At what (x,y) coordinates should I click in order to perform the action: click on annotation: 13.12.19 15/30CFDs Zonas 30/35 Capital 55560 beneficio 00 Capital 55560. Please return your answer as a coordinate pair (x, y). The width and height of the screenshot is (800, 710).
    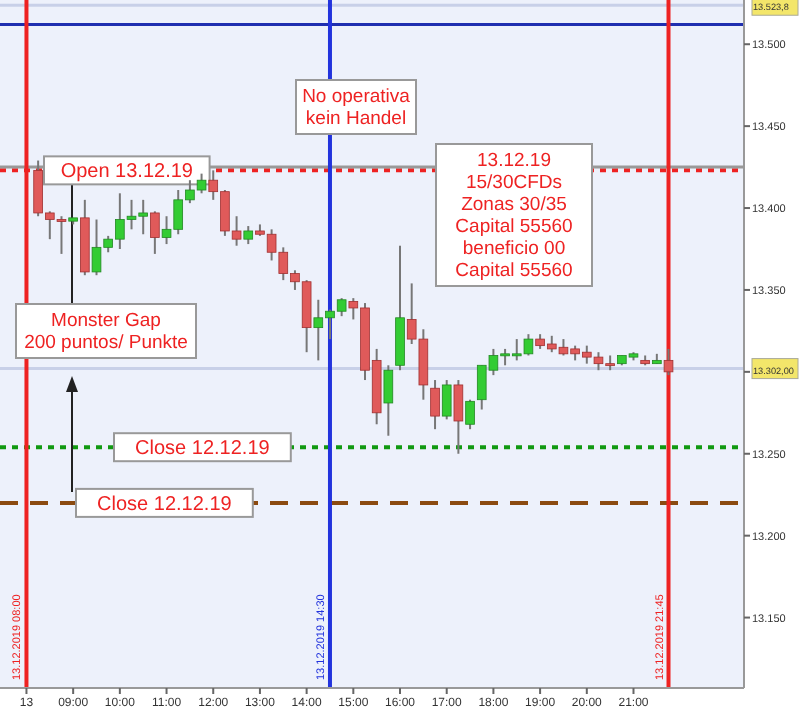
    Looking at the image, I should click on (514, 216).